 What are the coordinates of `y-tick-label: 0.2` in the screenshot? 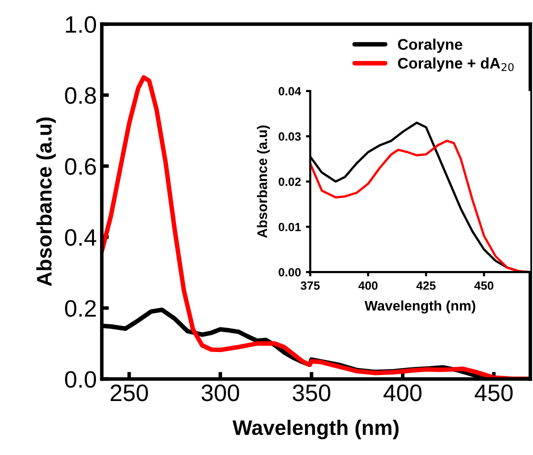 It's located at (80, 308).